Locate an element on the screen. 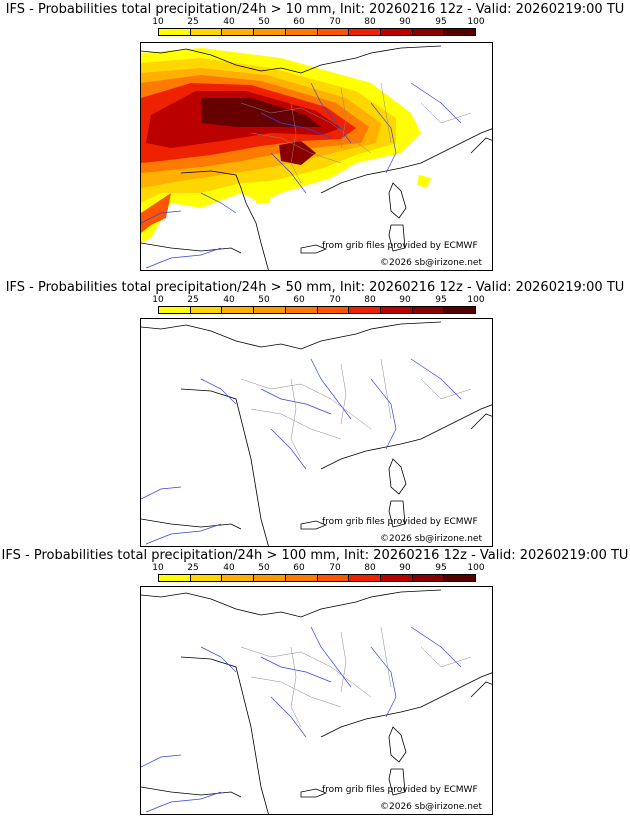 The width and height of the screenshot is (630, 828). precip-shading is located at coordinates (286, 145).